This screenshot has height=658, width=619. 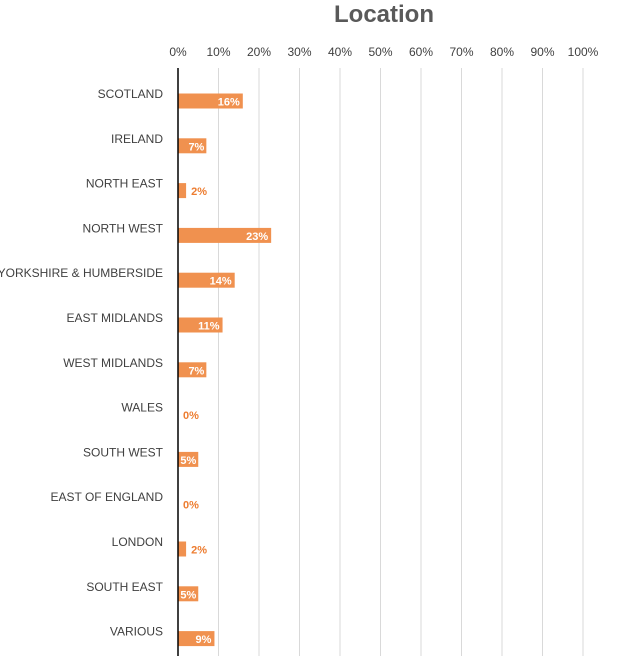 What do you see at coordinates (380, 52) in the screenshot?
I see `x-tick-label-50: 50%` at bounding box center [380, 52].